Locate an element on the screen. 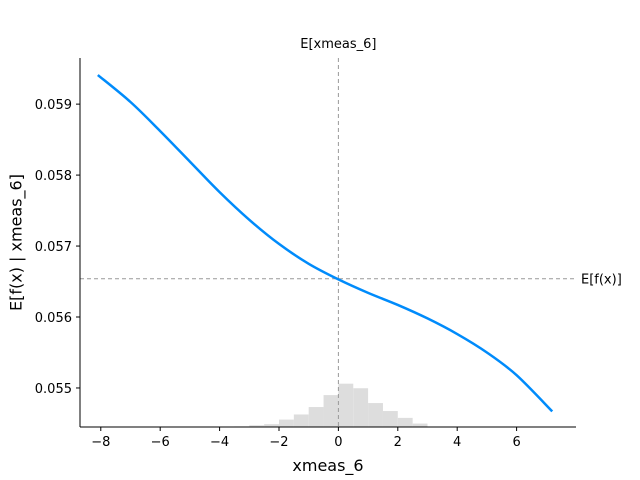  vertical-reference-label: E[xmeas_6] is located at coordinates (338, 44).